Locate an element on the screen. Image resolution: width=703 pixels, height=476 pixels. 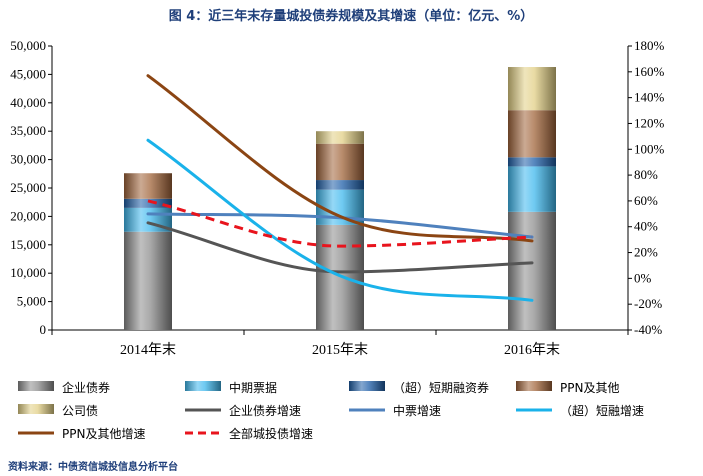
bar-超短期融资券-2 is located at coordinates (340, 185).